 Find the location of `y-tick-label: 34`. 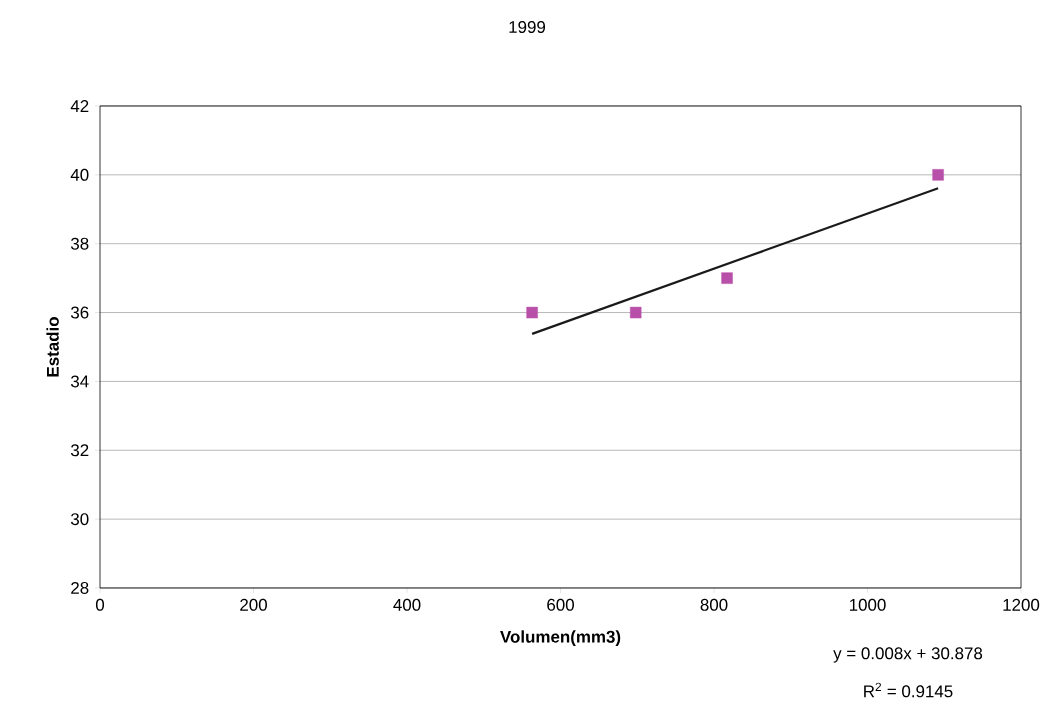

y-tick-label: 34 is located at coordinates (79, 381).